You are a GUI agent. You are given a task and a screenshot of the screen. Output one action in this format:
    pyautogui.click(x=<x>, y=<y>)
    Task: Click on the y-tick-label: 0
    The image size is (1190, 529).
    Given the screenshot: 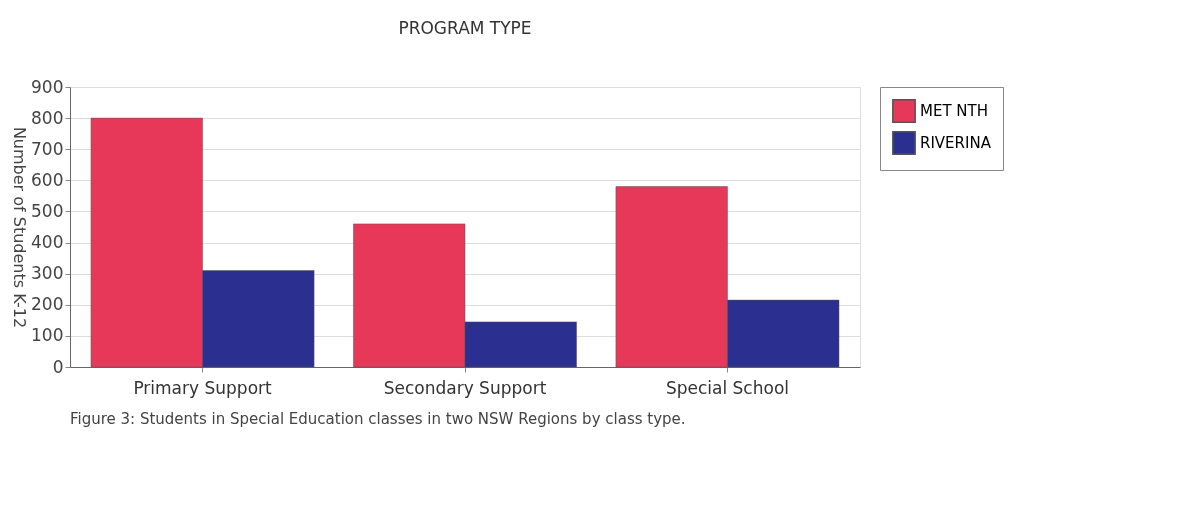 What is the action you would take?
    pyautogui.click(x=58, y=366)
    